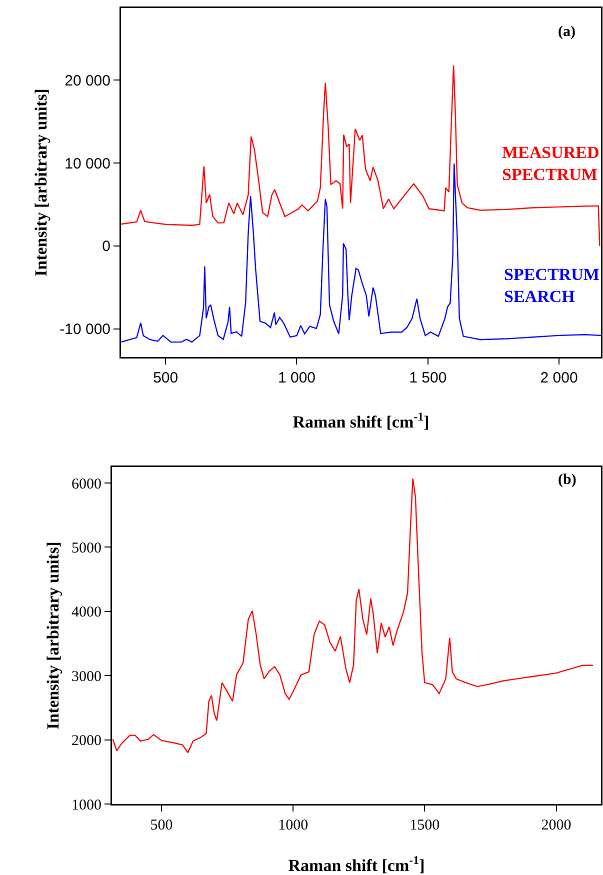 The width and height of the screenshot is (603, 875). I want to click on y-tick-label: 20 000, so click(87, 81).